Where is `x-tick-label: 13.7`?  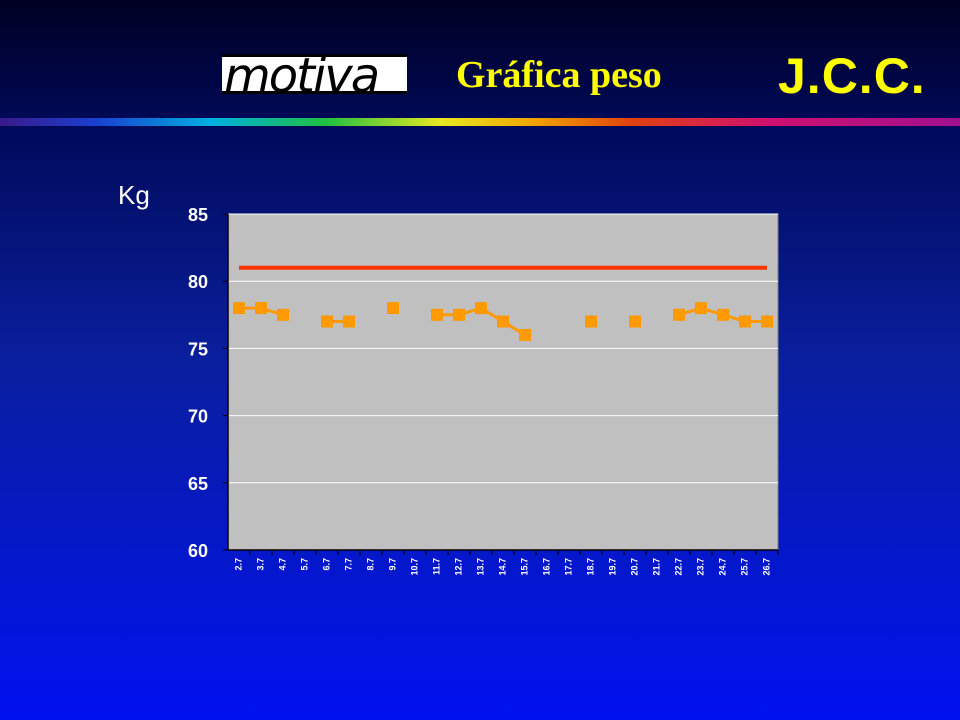
x-tick-label: 13.7 is located at coordinates (480, 567).